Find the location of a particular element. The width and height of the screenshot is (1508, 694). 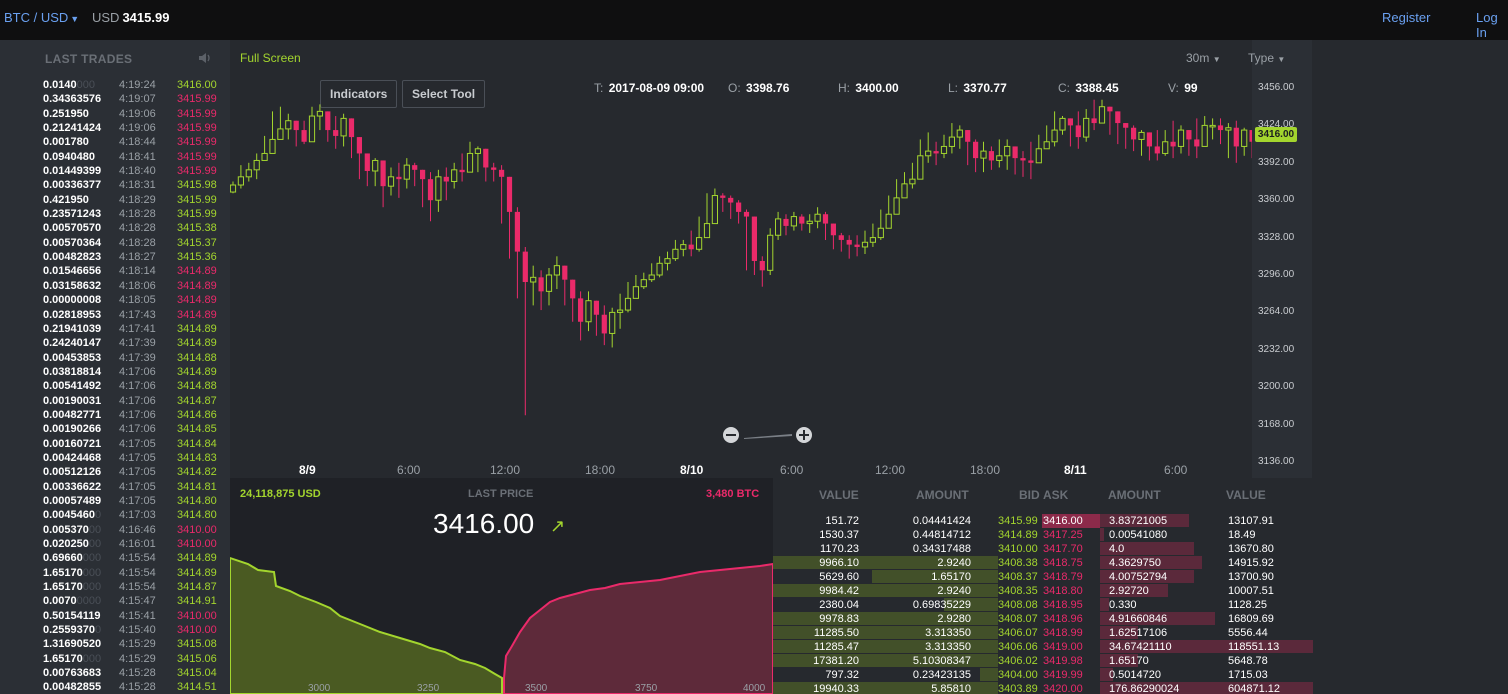

trade-time: 4:15:54 is located at coordinates (137, 572).